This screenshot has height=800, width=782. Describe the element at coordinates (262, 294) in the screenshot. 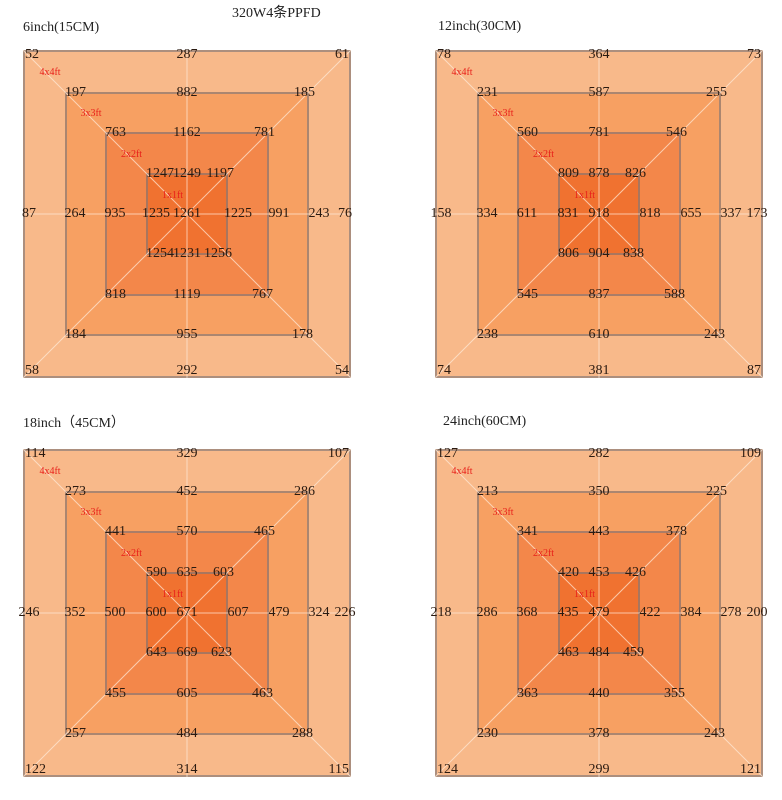

I see `ppfd-value-2x2ft-bottom-right: 767` at that location.